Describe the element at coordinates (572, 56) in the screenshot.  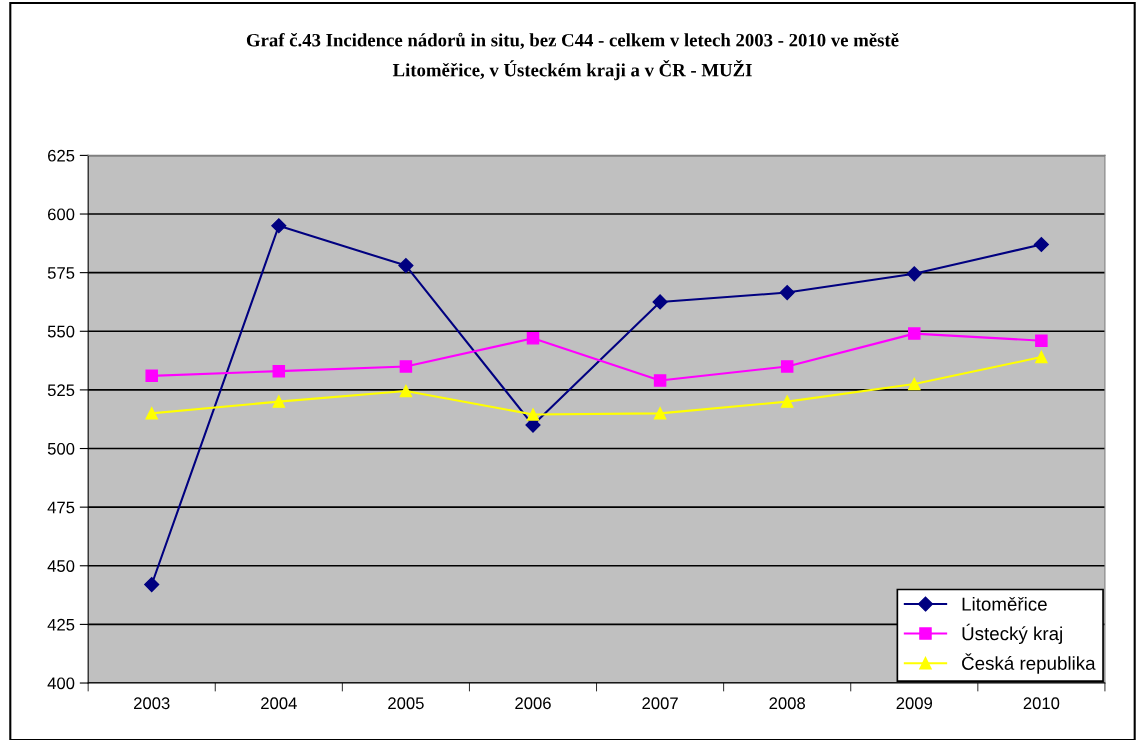
I see `chart-title: Graf č.43 Incidence nádorů in situ, bez C44 - celkem v letech 2003 - 2010 ve městě Litoměřice, v Ústeckém kraji a v ČR - MUŽI` at that location.